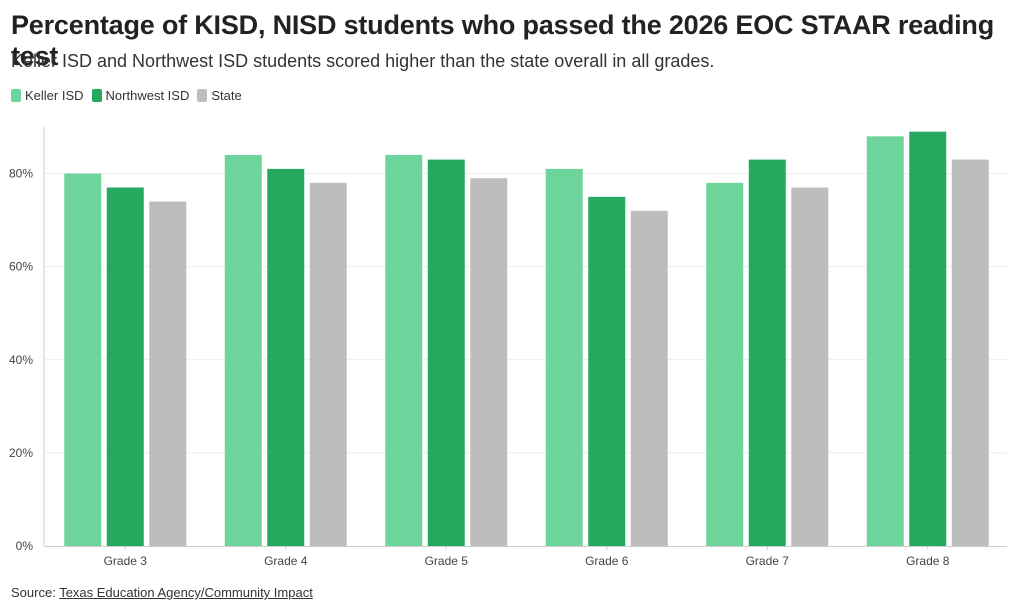  What do you see at coordinates (147, 95) in the screenshot?
I see `legend-label-northwest: Northwest ISD` at bounding box center [147, 95].